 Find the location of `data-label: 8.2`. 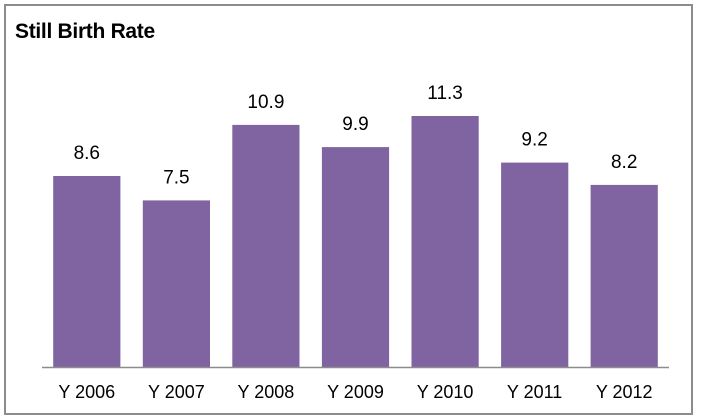

data-label: 8.2 is located at coordinates (624, 162).